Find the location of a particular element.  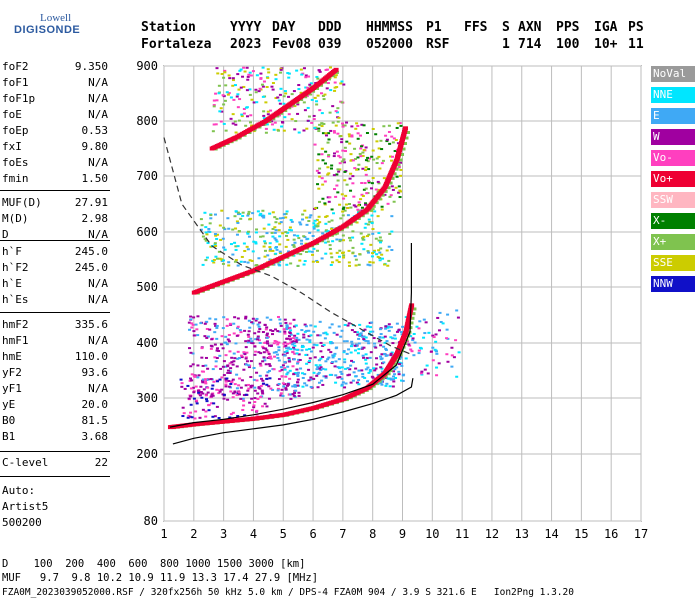

legend-item-x: X- is located at coordinates (673, 221).